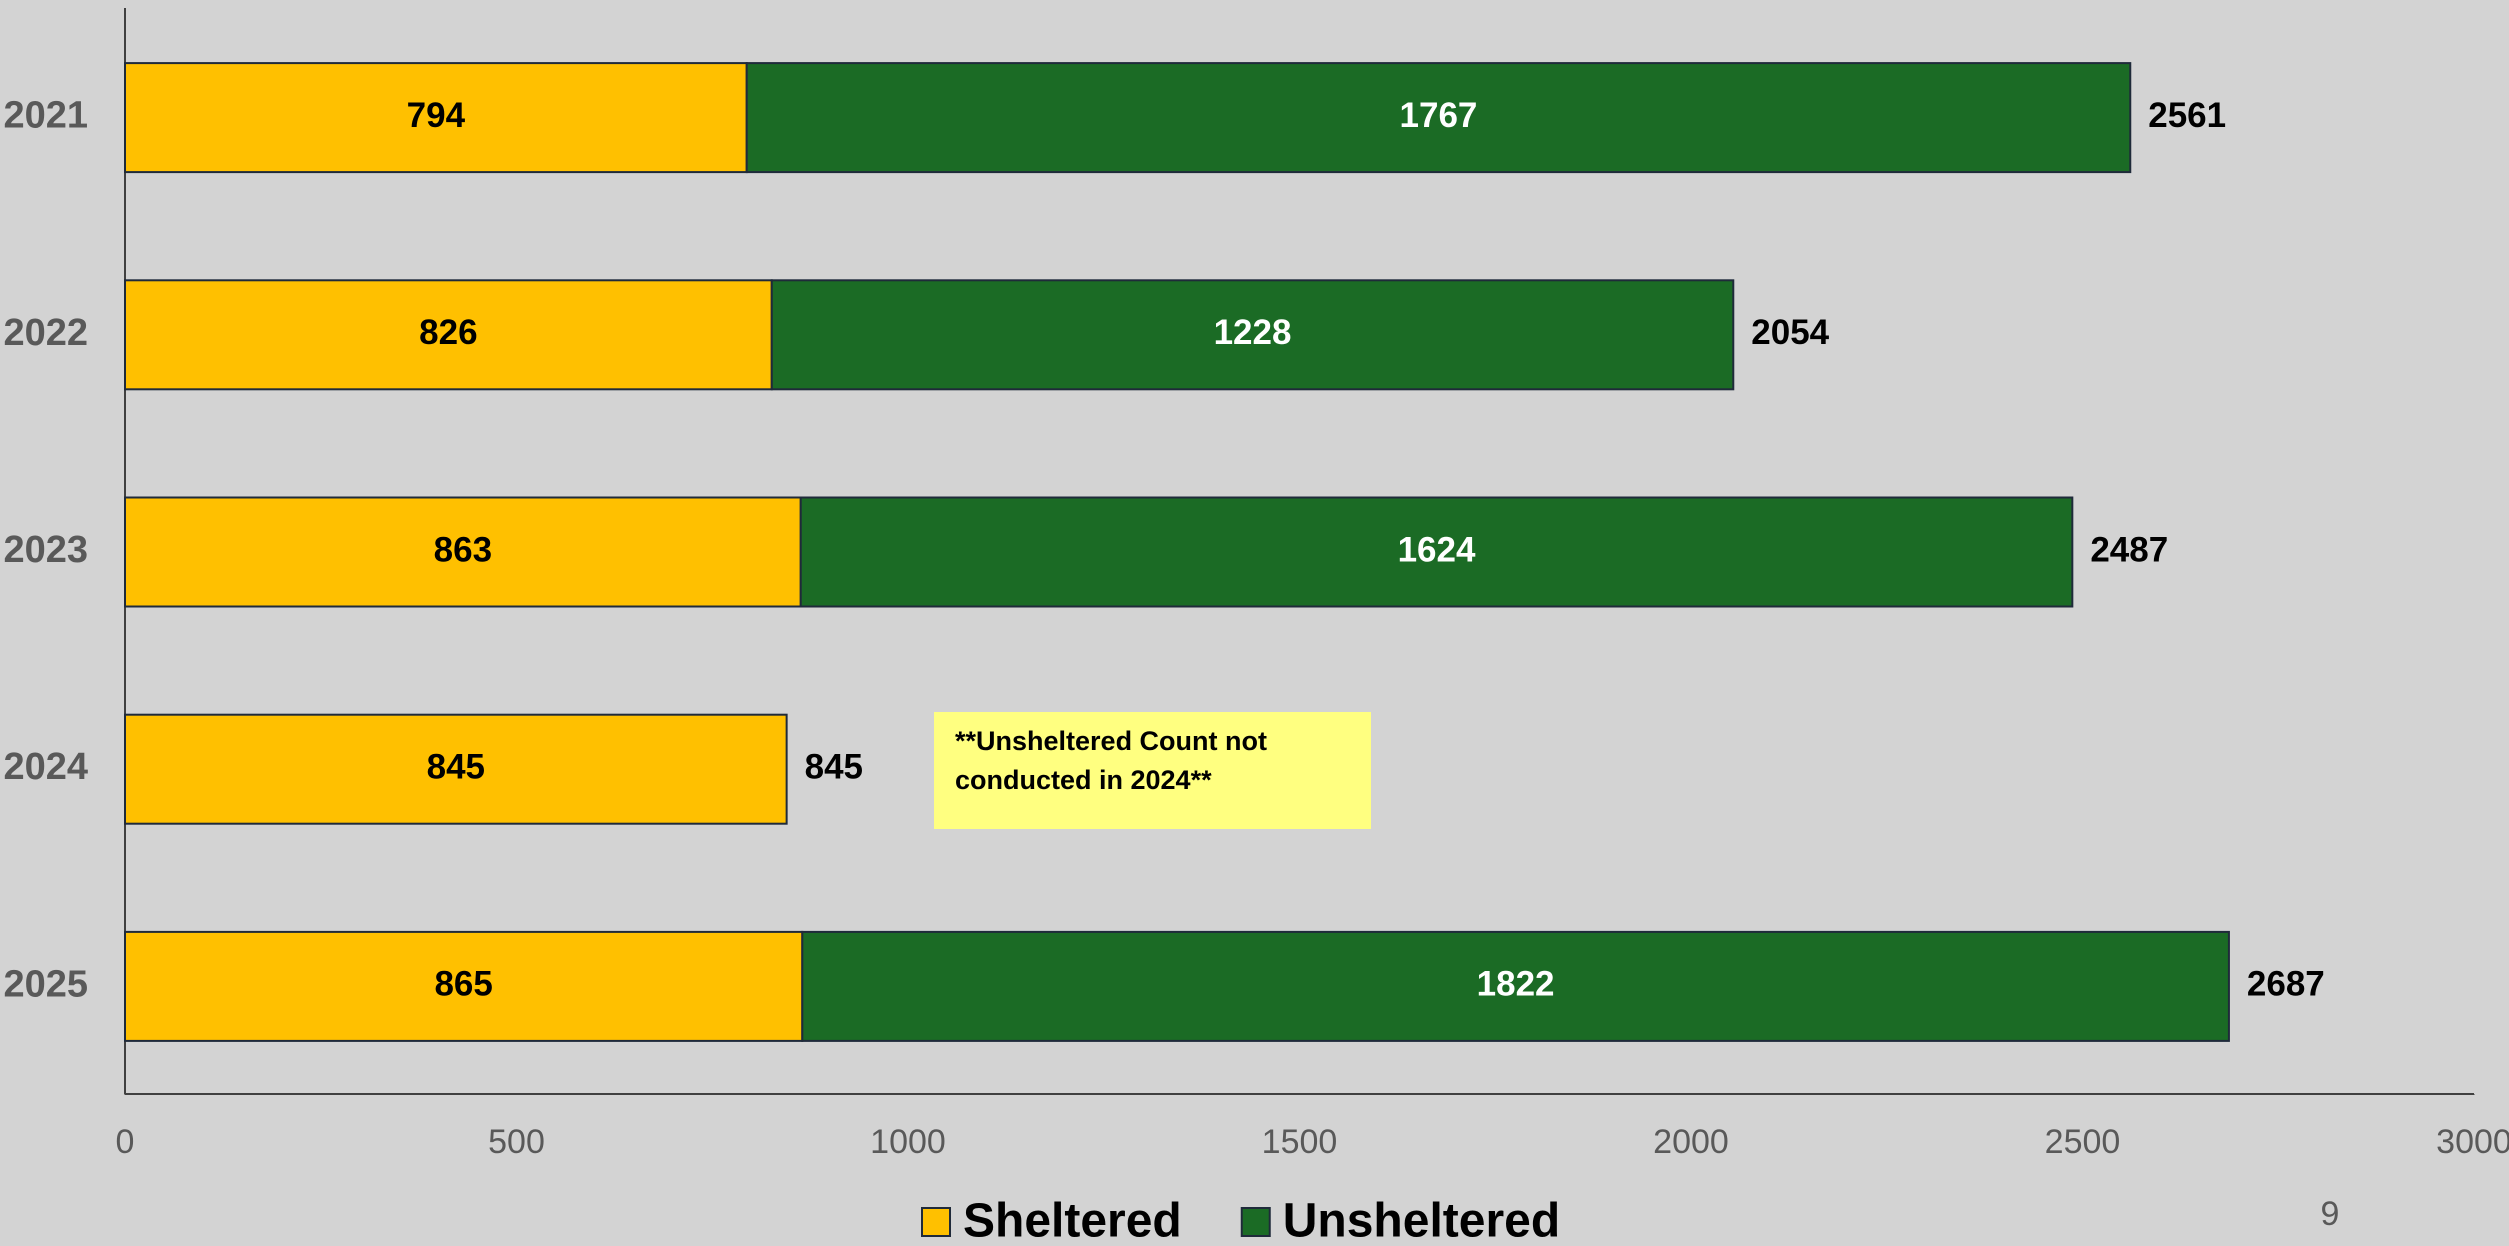 The width and height of the screenshot is (2509, 1246). I want to click on total-label: 2561, so click(2187, 115).